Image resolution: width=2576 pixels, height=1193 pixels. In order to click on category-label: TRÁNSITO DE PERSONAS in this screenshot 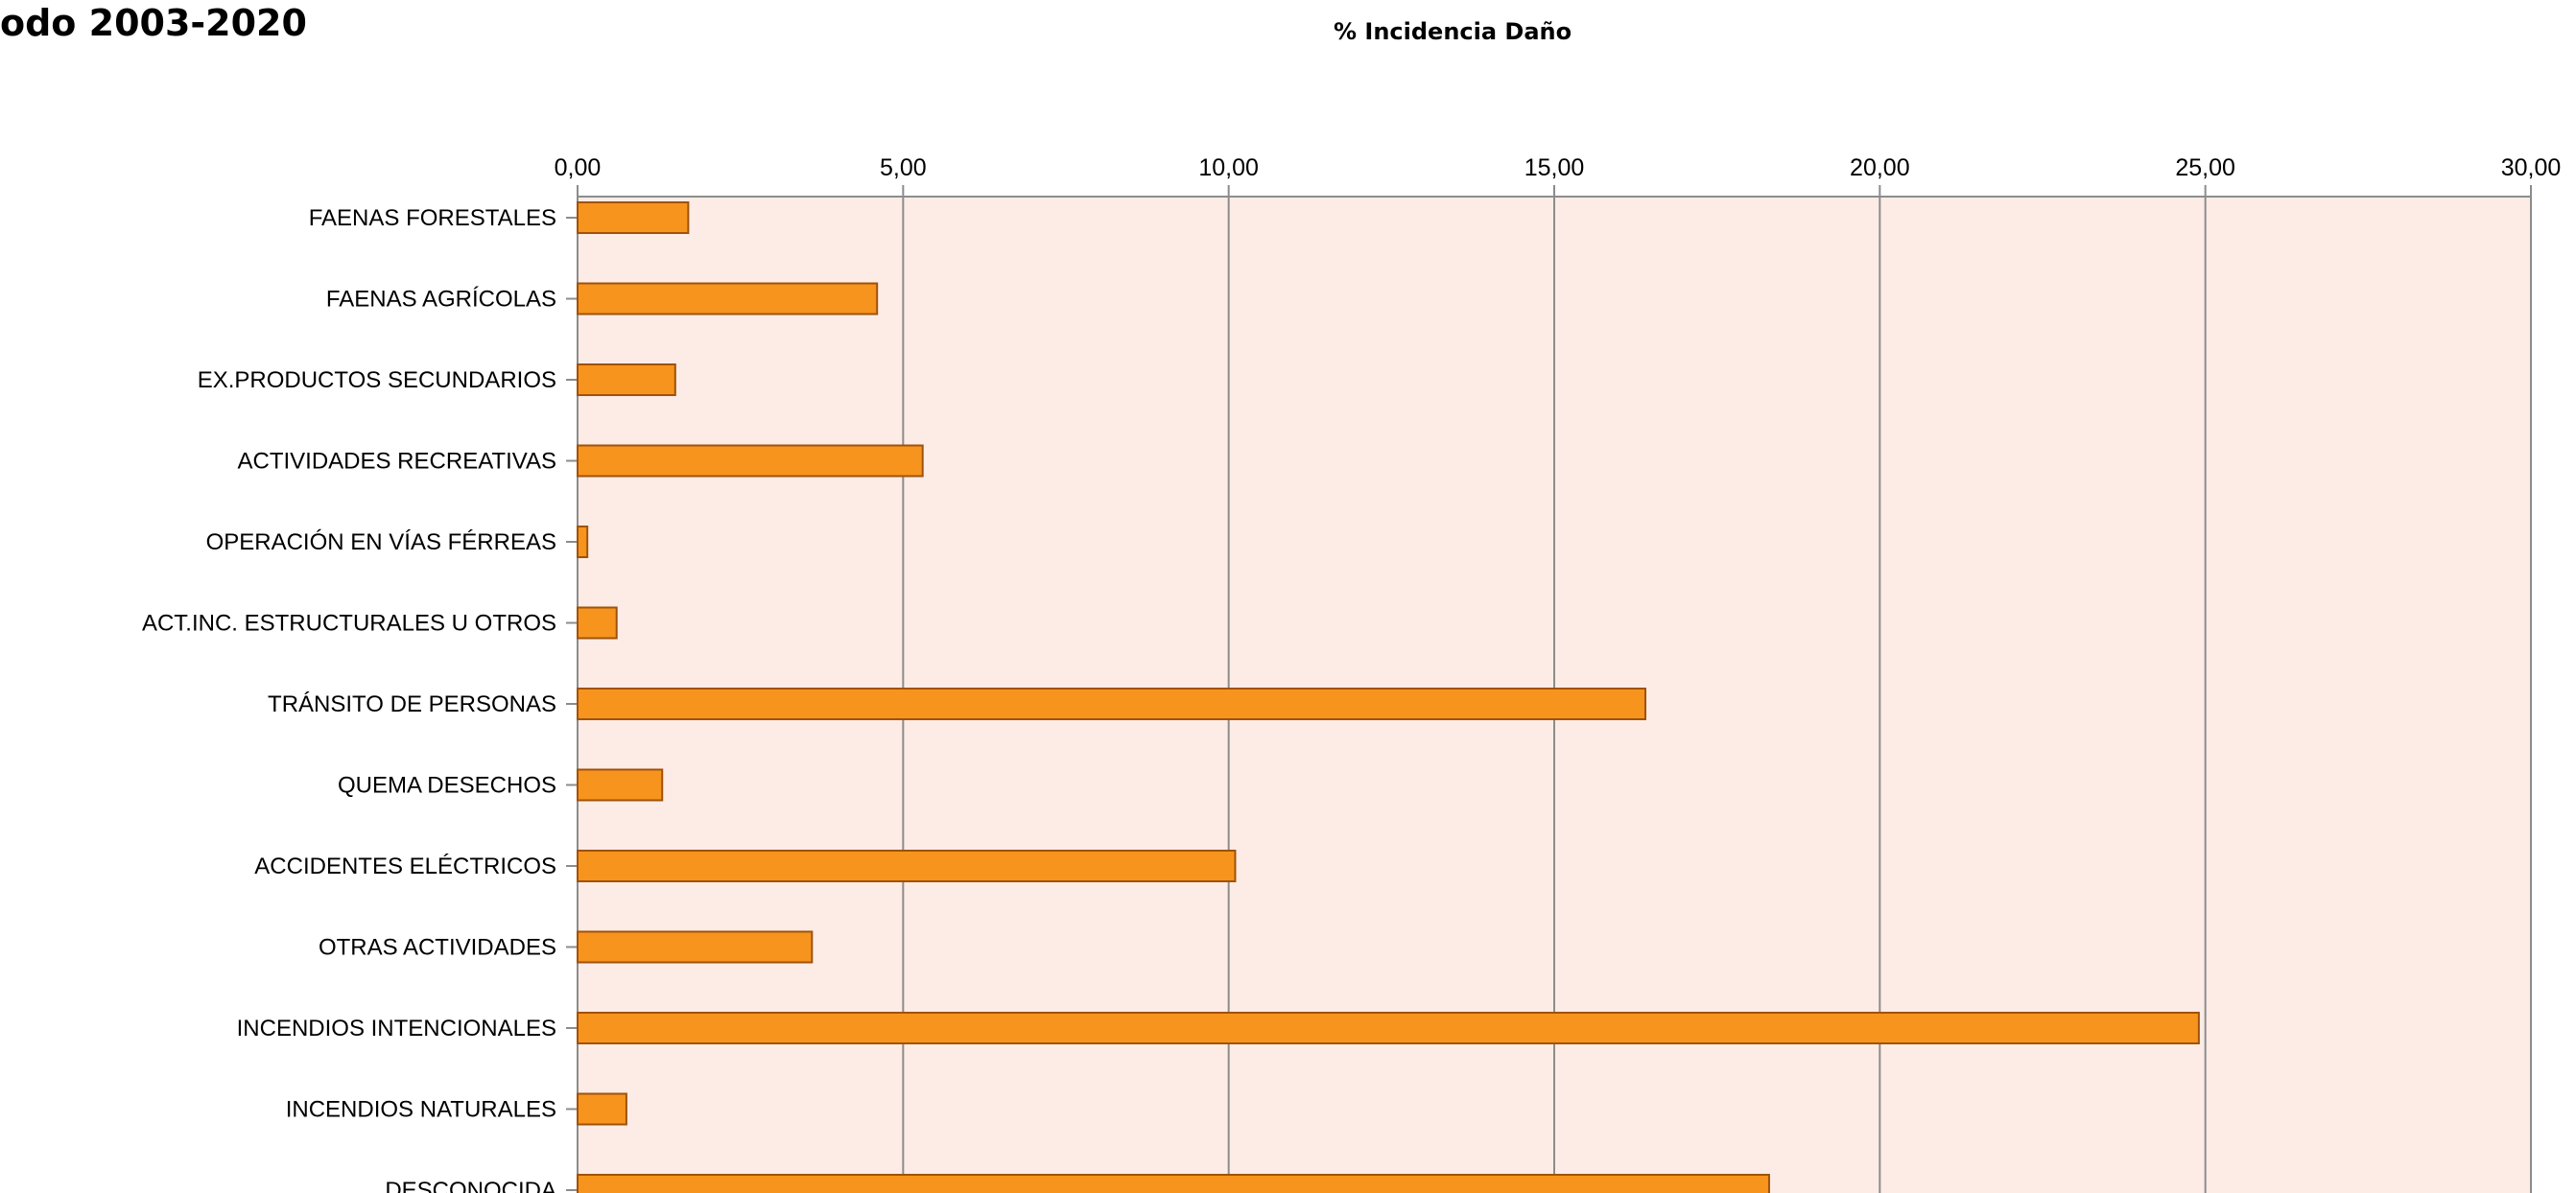, I will do `click(412, 704)`.